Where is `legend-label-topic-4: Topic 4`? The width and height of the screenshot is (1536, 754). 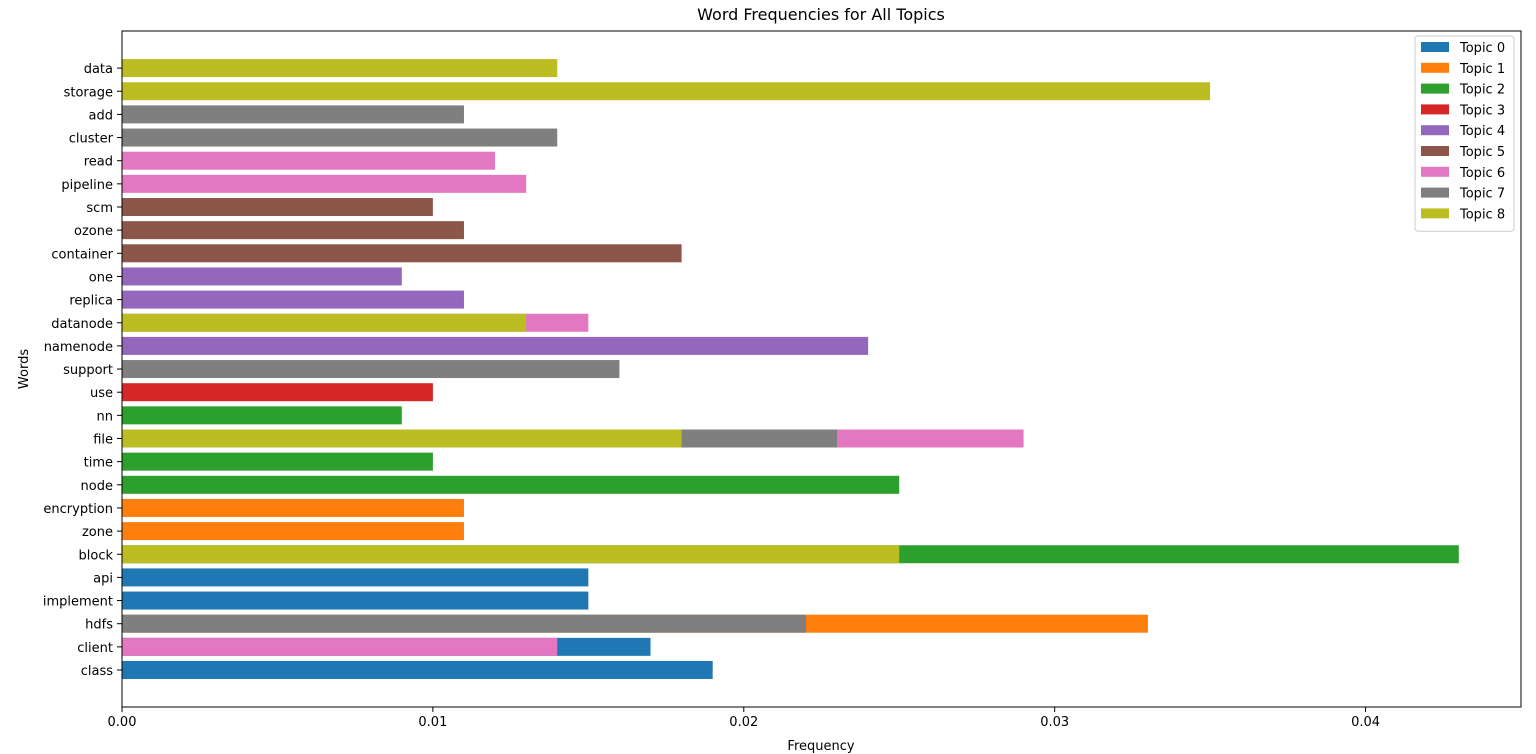 legend-label-topic-4: Topic 4 is located at coordinates (1482, 131).